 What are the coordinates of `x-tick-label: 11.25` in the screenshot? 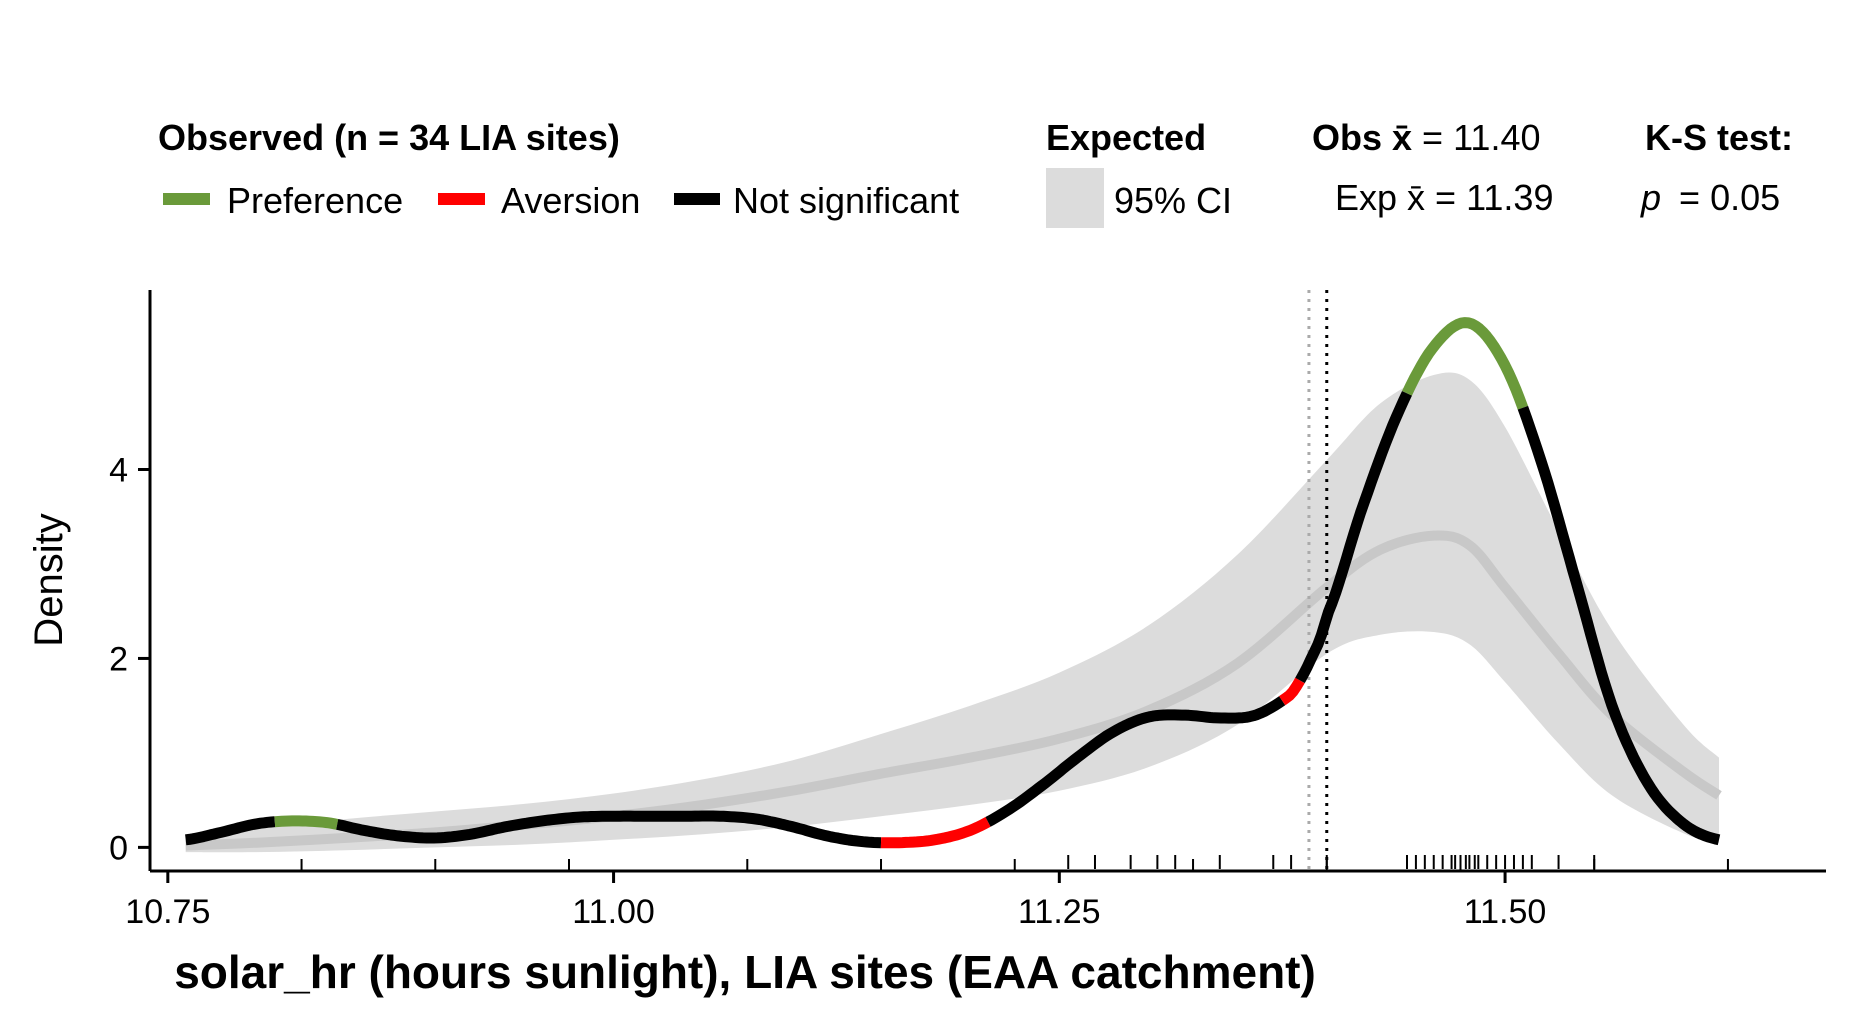 It's located at (1059, 912).